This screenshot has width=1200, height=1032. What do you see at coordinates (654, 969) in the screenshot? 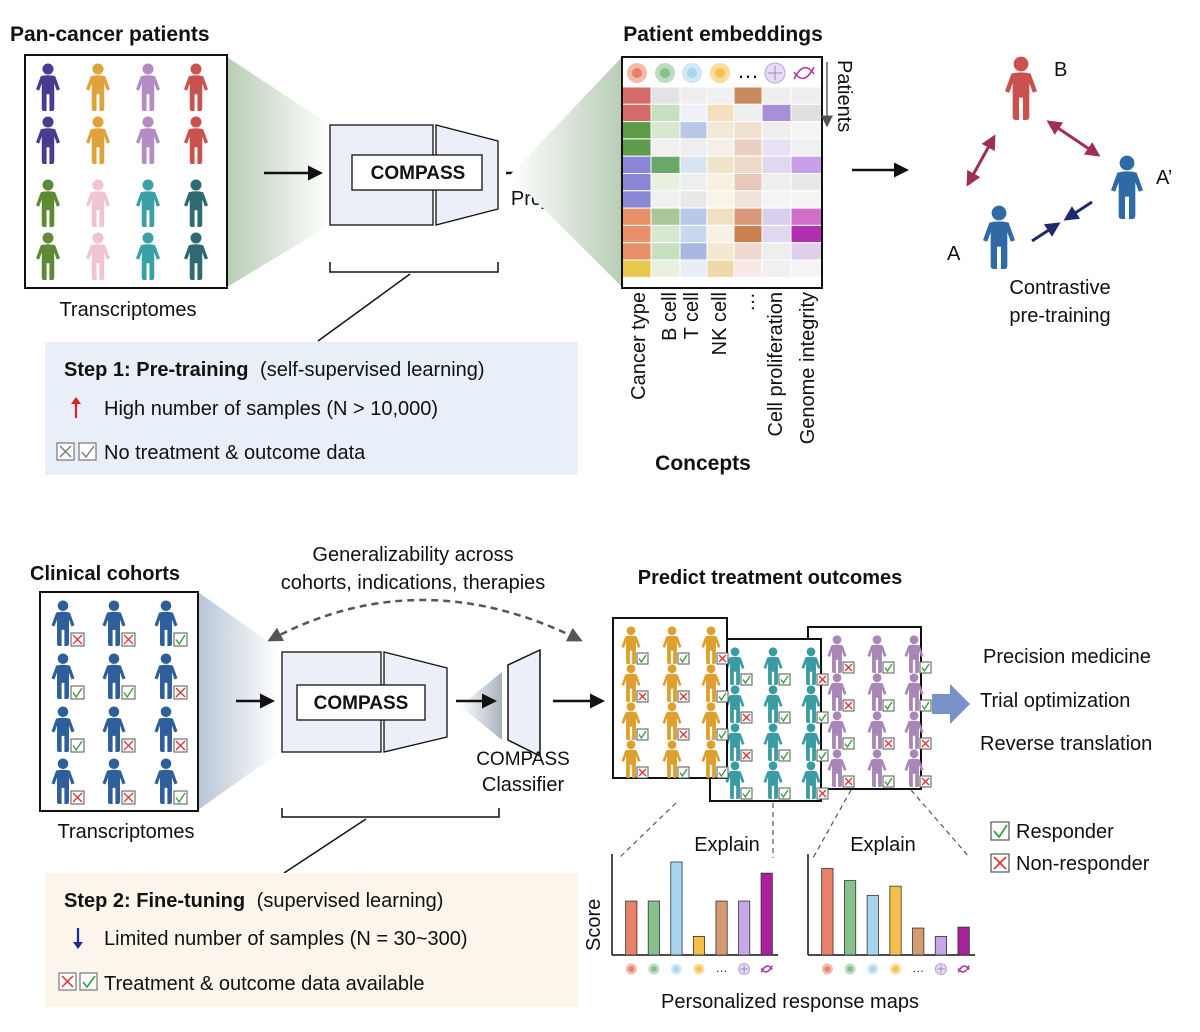
I see `b-cell-icon` at bounding box center [654, 969].